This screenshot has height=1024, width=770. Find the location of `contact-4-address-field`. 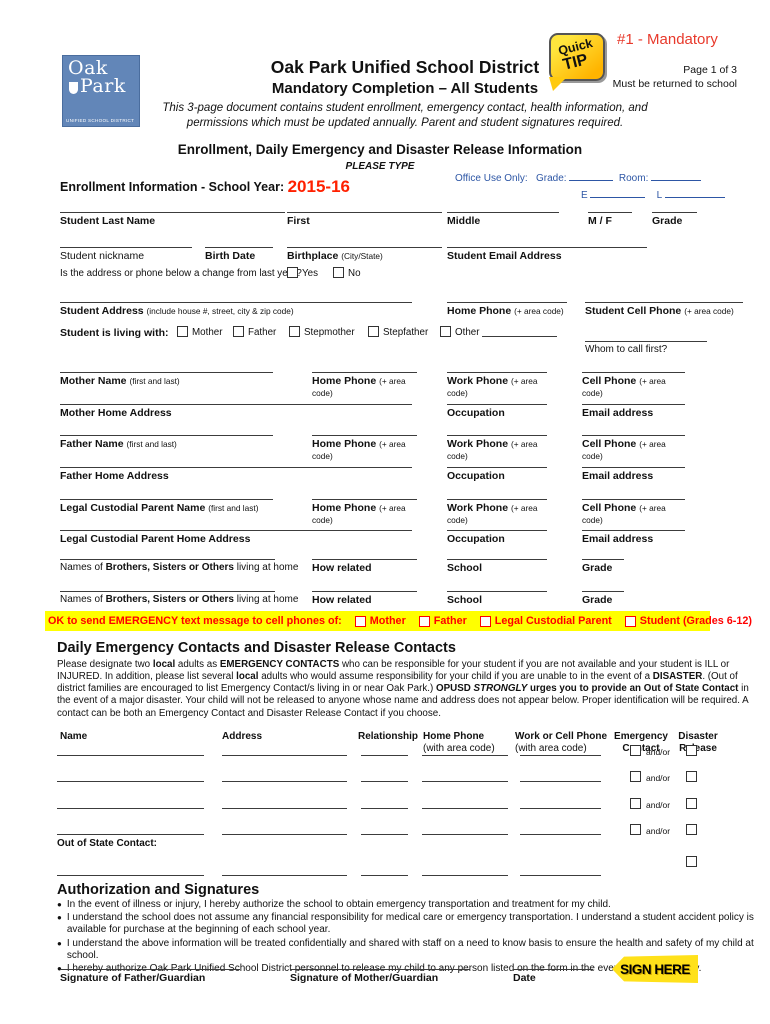

contact-4-address-field is located at coordinates (284, 830).